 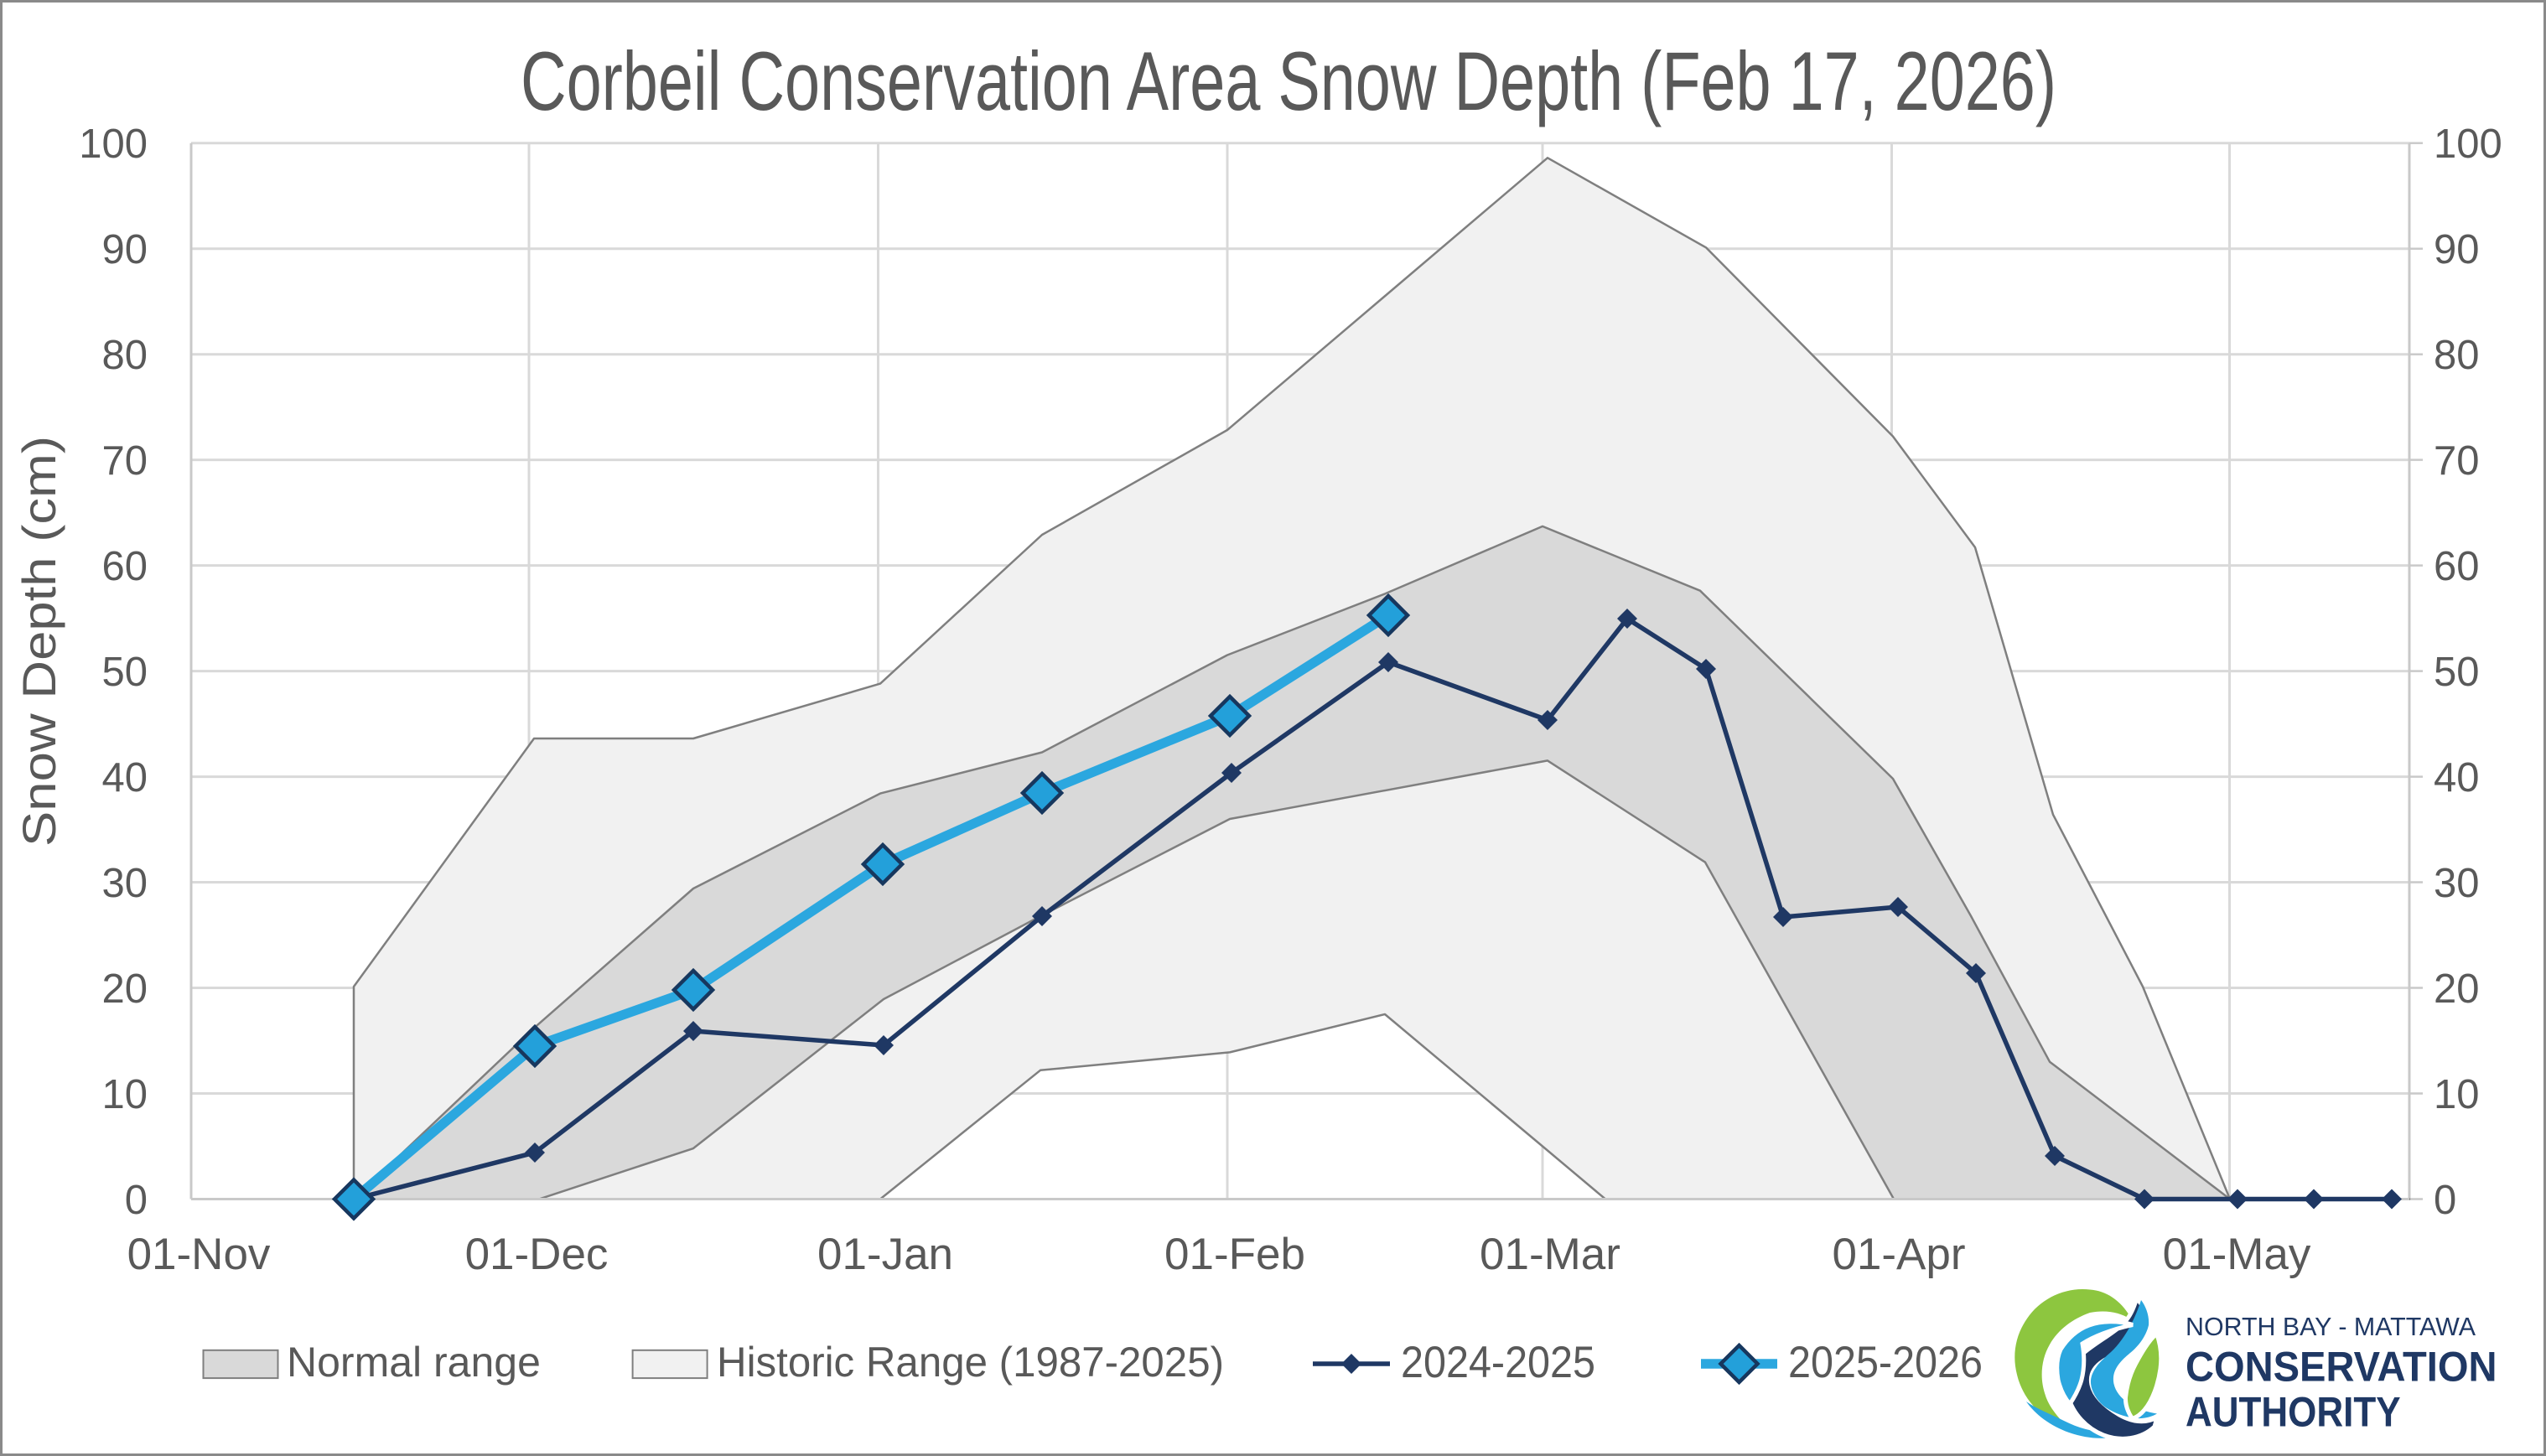 I want to click on svg-text: 01-Apr, so click(x=1898, y=1254).